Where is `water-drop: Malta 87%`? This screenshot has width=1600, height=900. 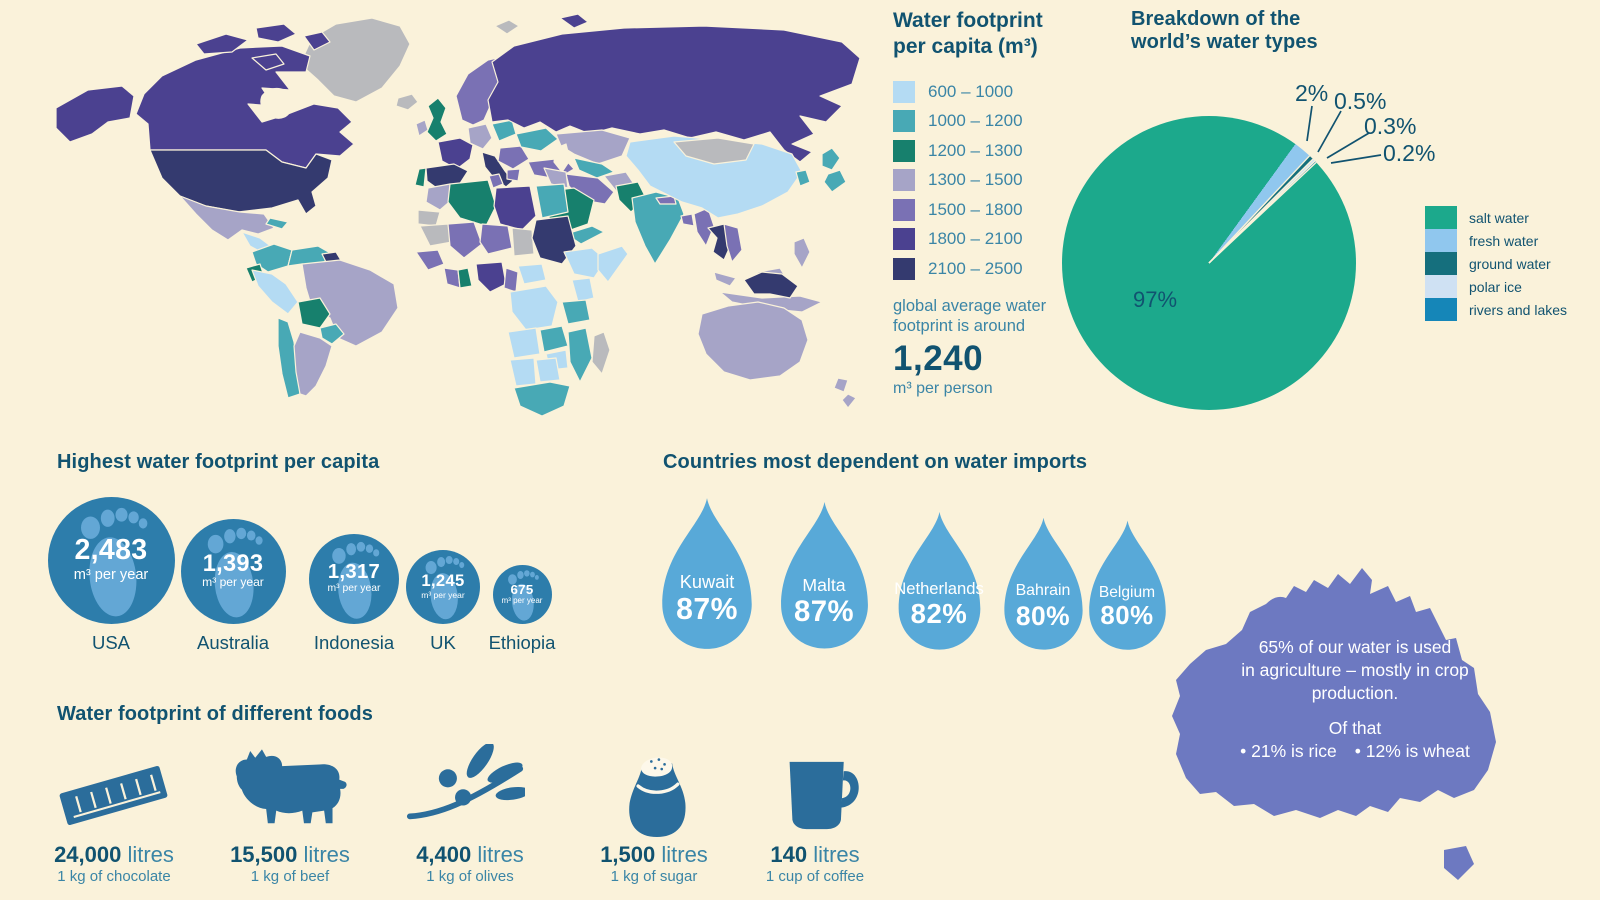 water-drop: Malta 87% is located at coordinates (824, 576).